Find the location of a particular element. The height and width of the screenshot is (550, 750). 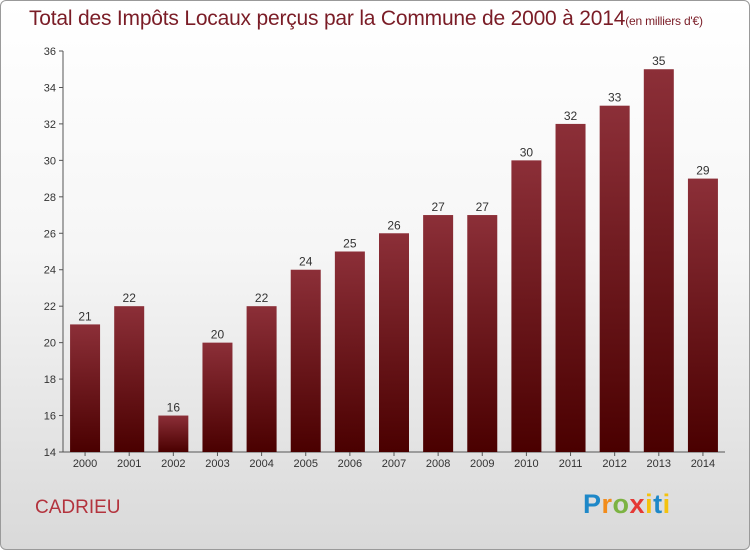

bar-2009 is located at coordinates (482, 333).